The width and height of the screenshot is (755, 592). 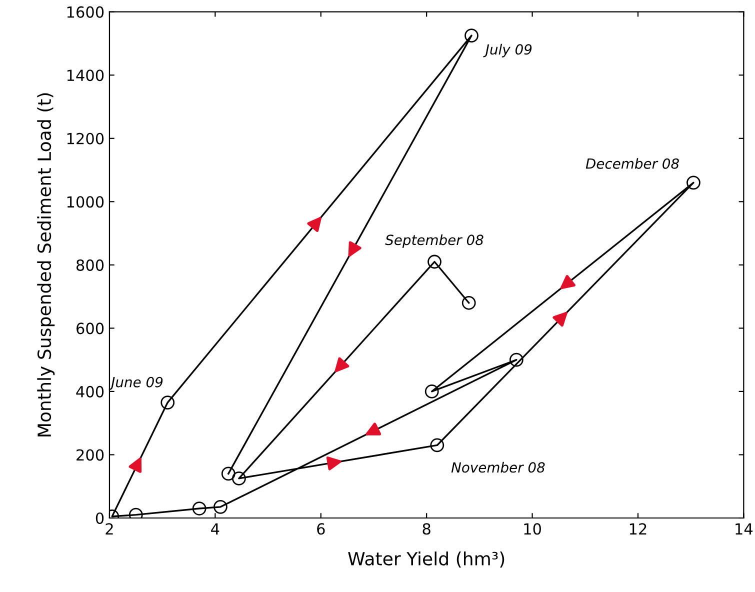 What do you see at coordinates (85, 202) in the screenshot?
I see `y-tick-label: 1000` at bounding box center [85, 202].